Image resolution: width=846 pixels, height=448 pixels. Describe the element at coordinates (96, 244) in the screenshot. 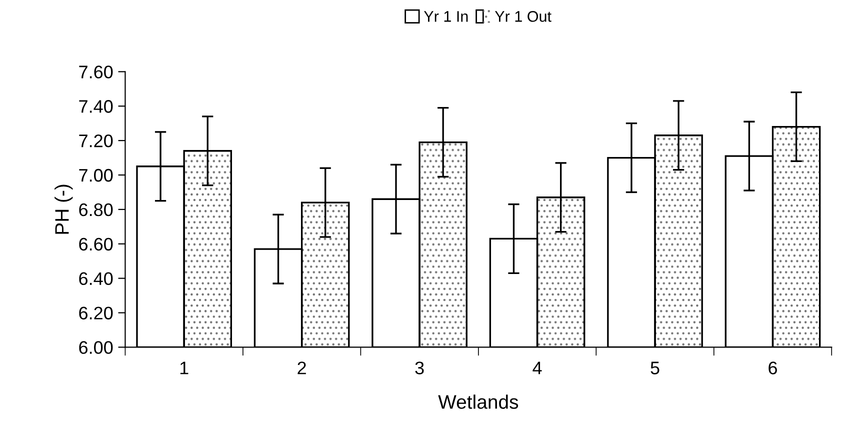

I see `y-tick-label: 6.60` at that location.